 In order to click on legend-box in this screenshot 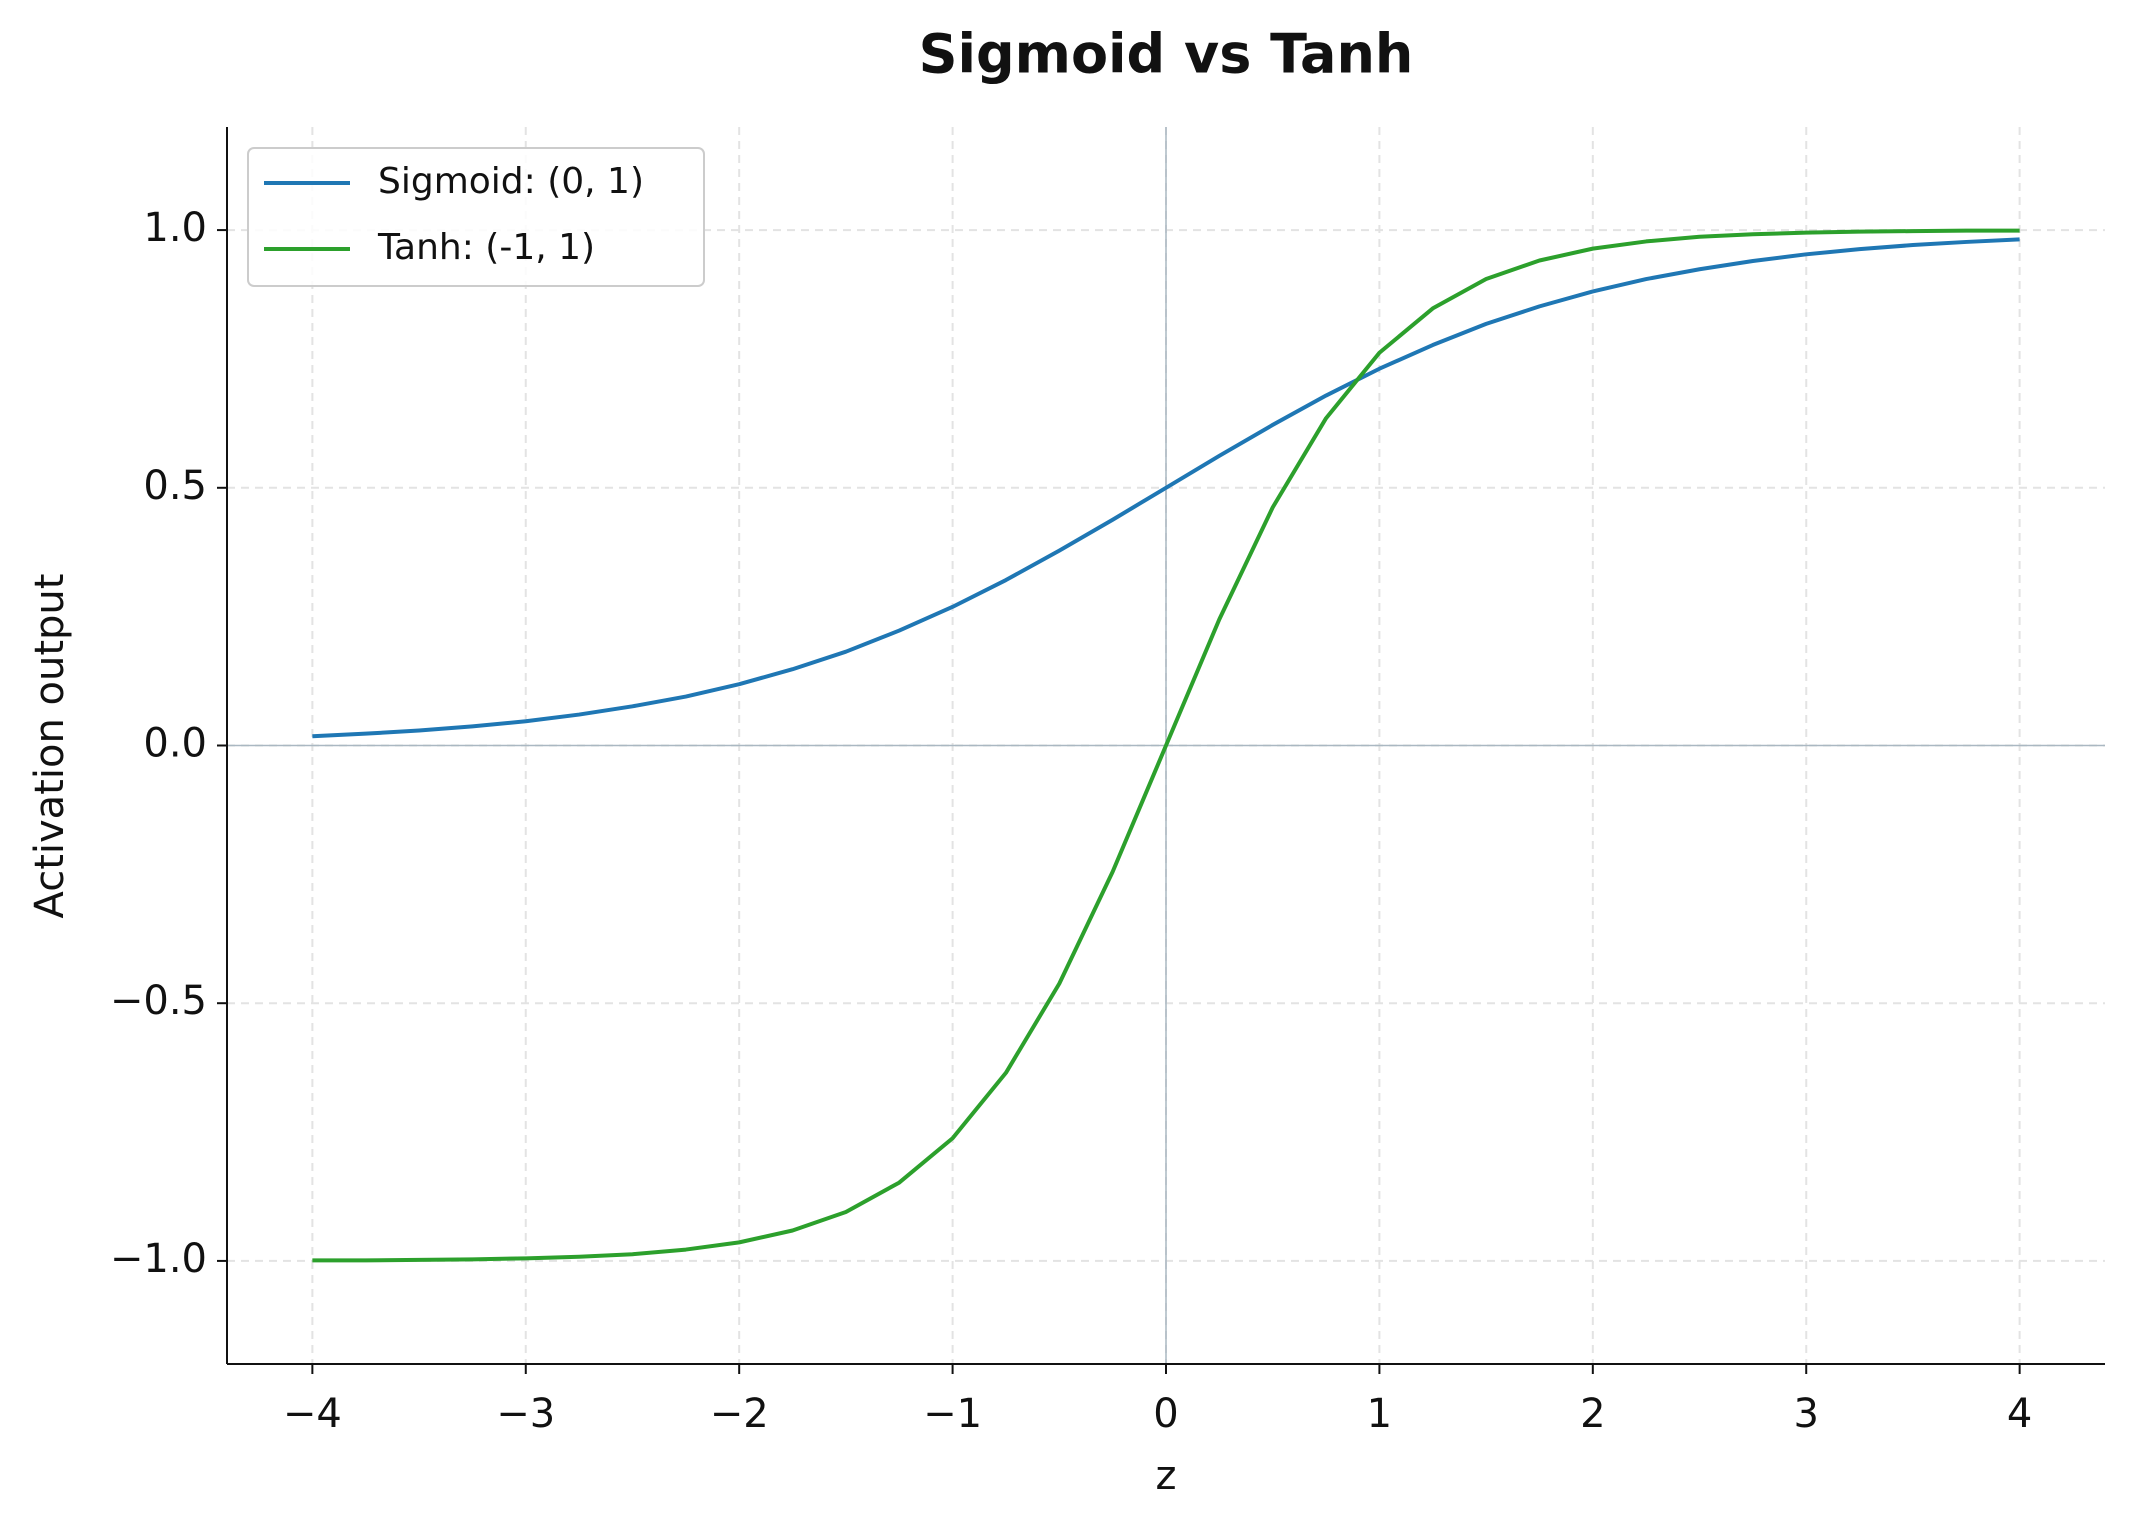, I will do `click(476, 217)`.